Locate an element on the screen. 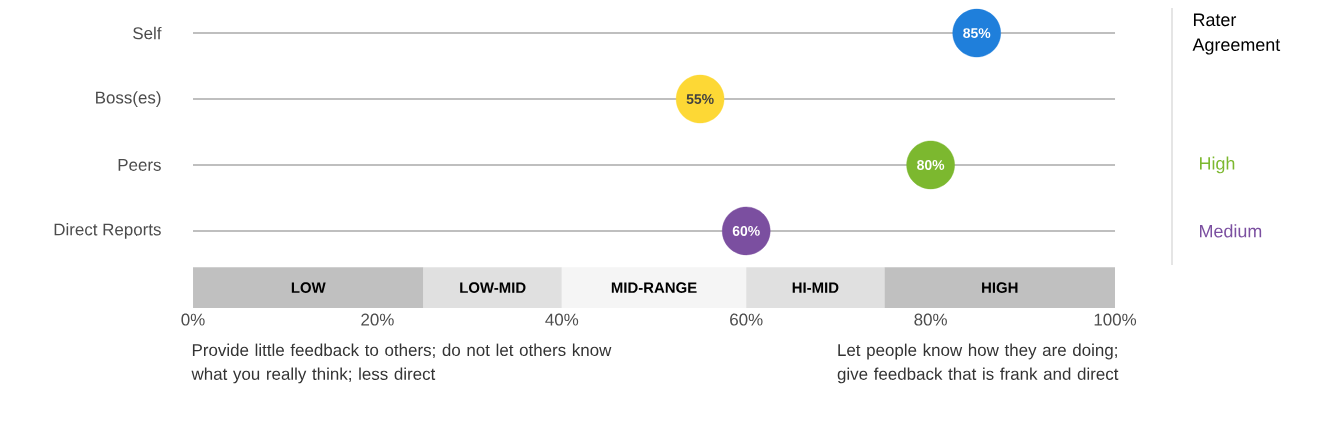 The image size is (1335, 428). x-tick-label: 100% is located at coordinates (1115, 319).